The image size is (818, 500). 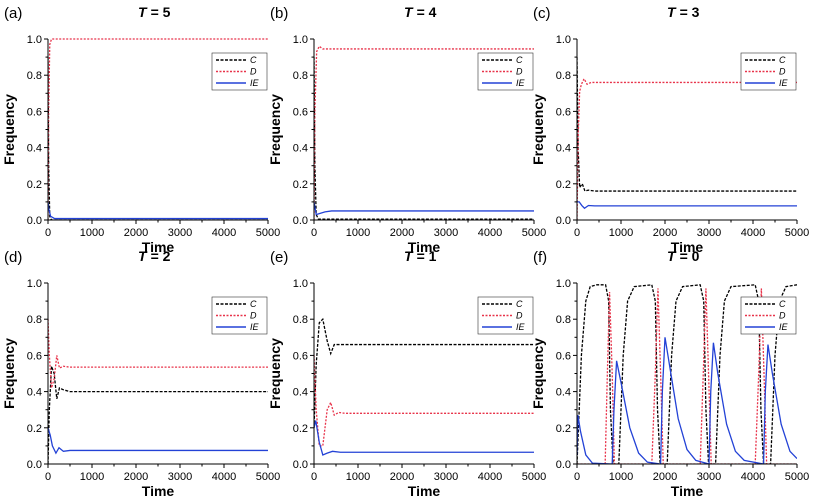 I want to click on chart-title: T = 2, so click(x=154, y=256).